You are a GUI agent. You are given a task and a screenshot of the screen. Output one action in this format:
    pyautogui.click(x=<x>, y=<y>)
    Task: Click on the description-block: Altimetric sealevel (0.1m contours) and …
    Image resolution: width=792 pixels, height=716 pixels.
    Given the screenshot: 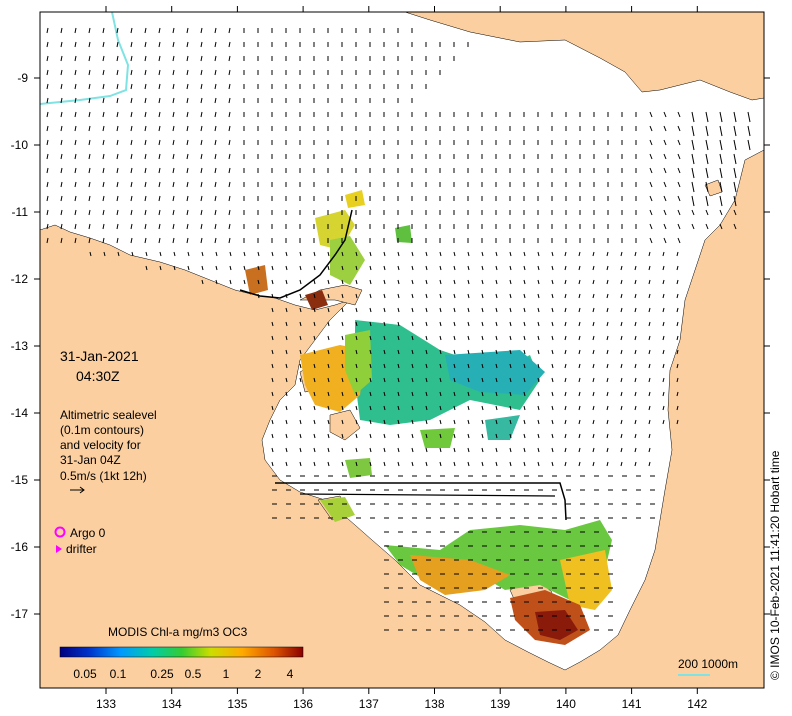 What is the action you would take?
    pyautogui.click(x=108, y=451)
    